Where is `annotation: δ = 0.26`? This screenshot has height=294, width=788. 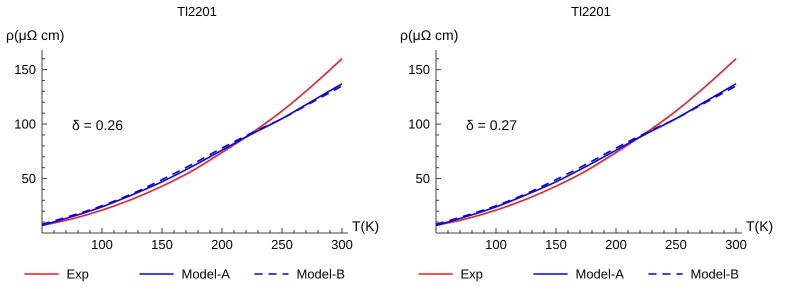 annotation: δ = 0.26 is located at coordinates (98, 125).